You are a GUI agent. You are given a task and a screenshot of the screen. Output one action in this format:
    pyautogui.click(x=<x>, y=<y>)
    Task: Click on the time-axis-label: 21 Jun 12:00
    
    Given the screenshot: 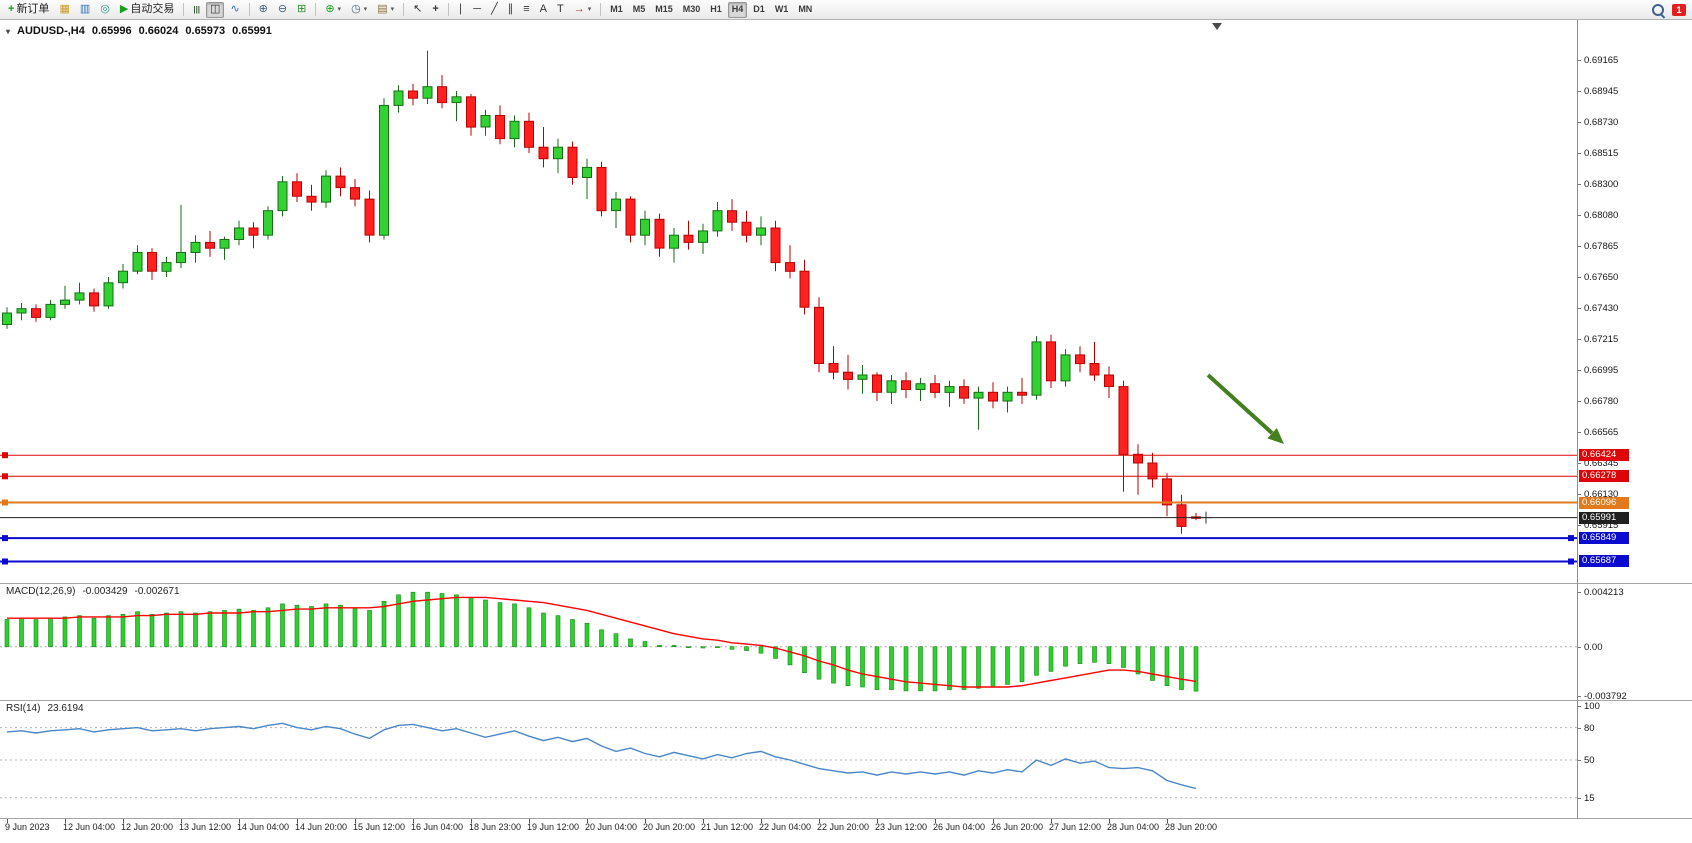 What is the action you would take?
    pyautogui.click(x=727, y=827)
    